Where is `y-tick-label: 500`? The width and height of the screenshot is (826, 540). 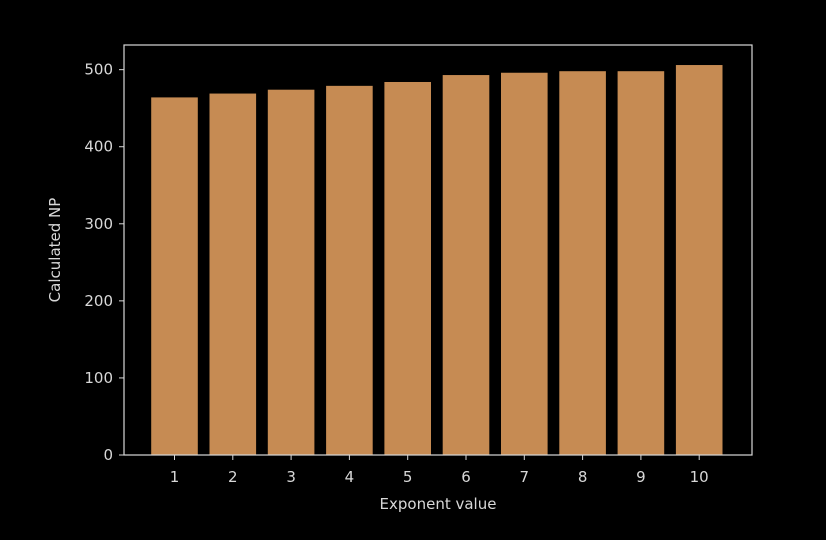
y-tick-label: 500 is located at coordinates (98, 70).